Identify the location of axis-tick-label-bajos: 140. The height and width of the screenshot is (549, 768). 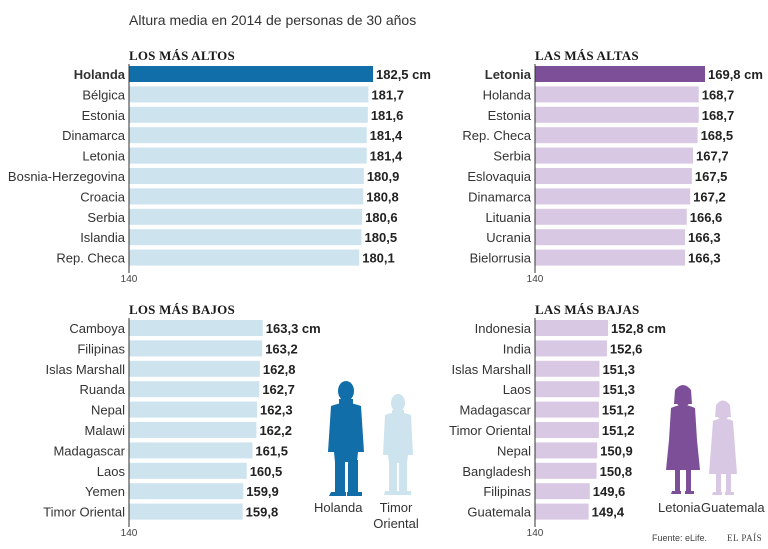
(129, 533).